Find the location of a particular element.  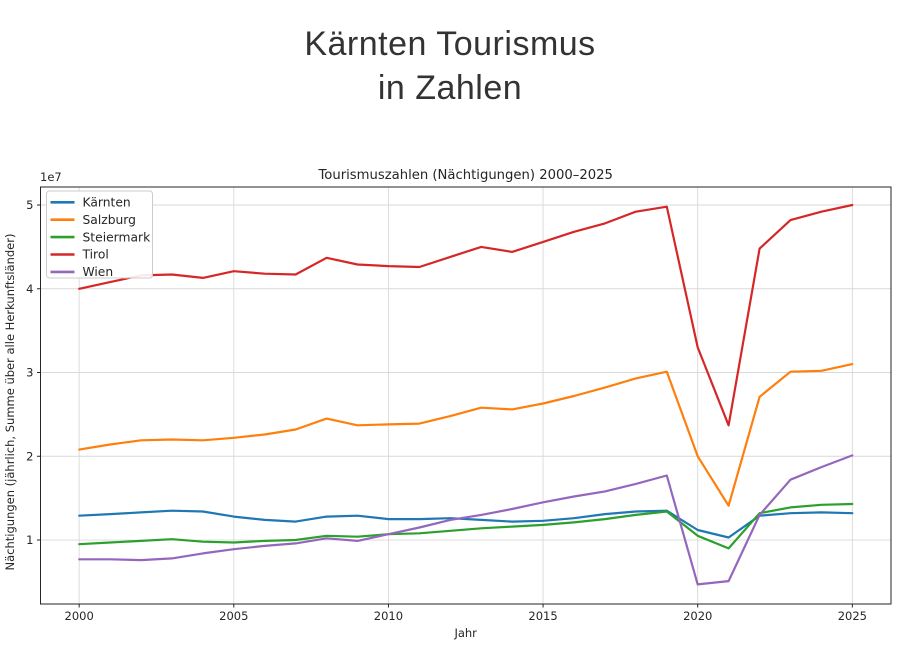

x-tick-label: 2025 is located at coordinates (852, 616).